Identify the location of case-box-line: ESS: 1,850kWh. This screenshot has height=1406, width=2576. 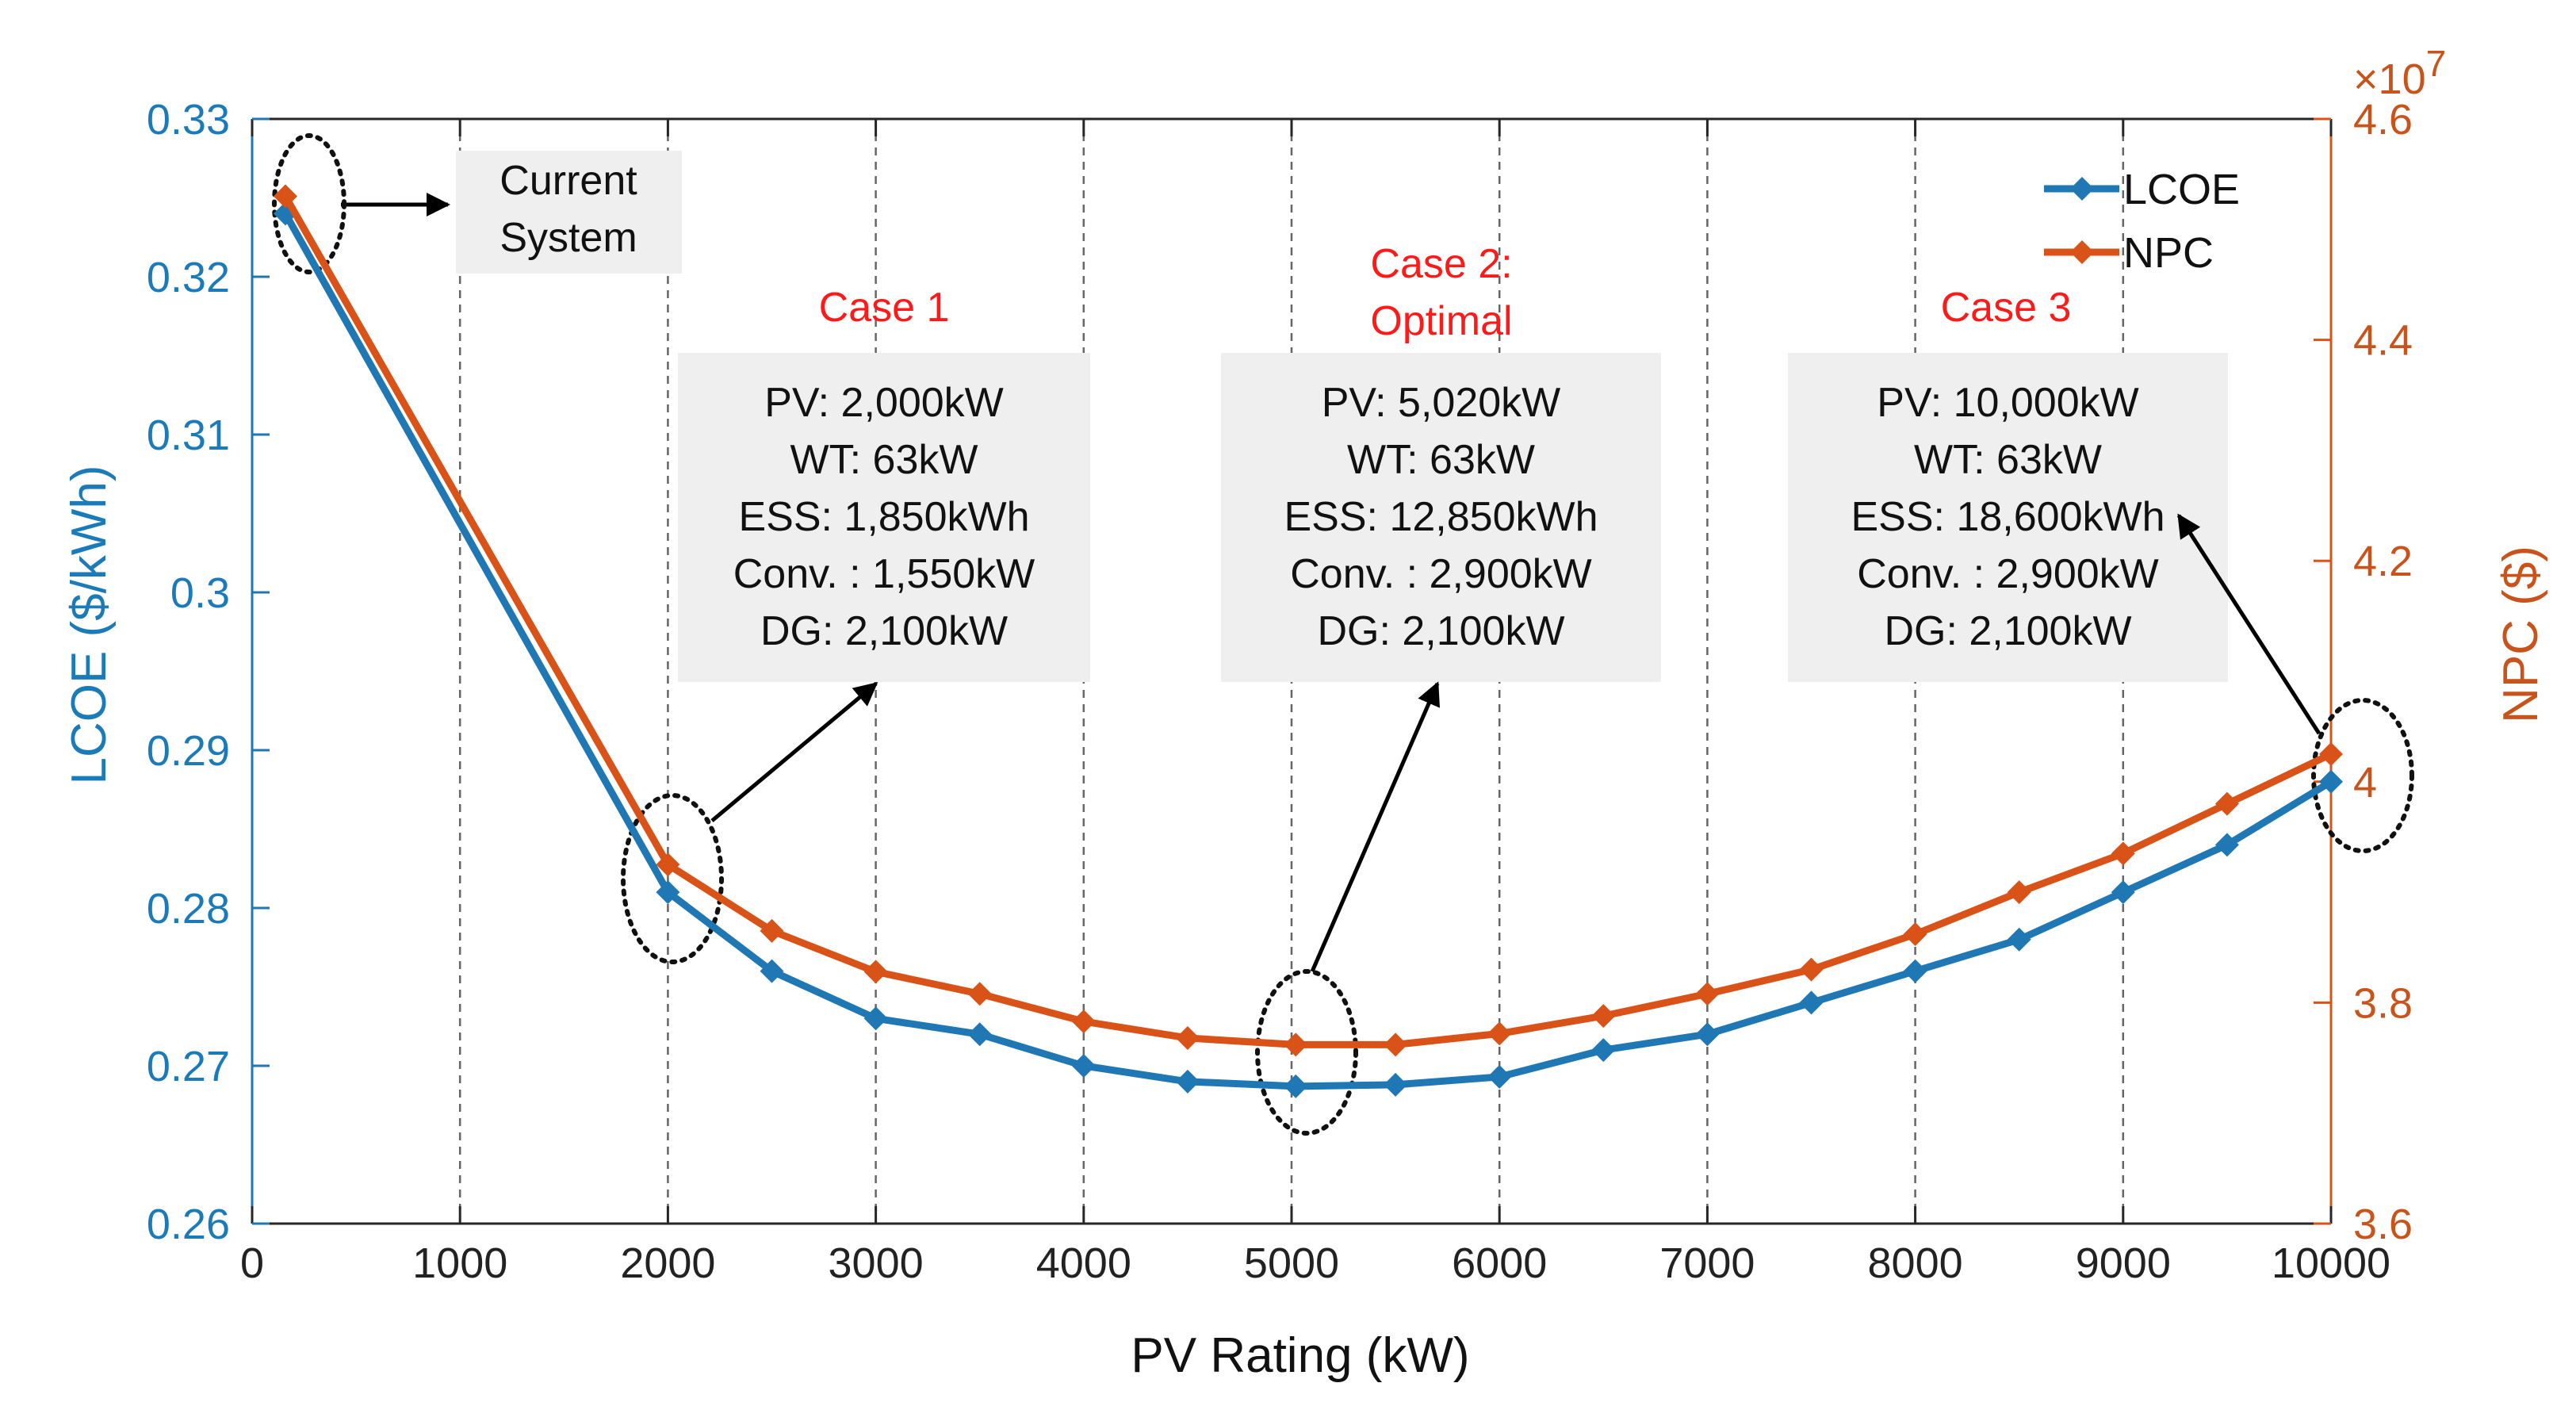
(883, 517).